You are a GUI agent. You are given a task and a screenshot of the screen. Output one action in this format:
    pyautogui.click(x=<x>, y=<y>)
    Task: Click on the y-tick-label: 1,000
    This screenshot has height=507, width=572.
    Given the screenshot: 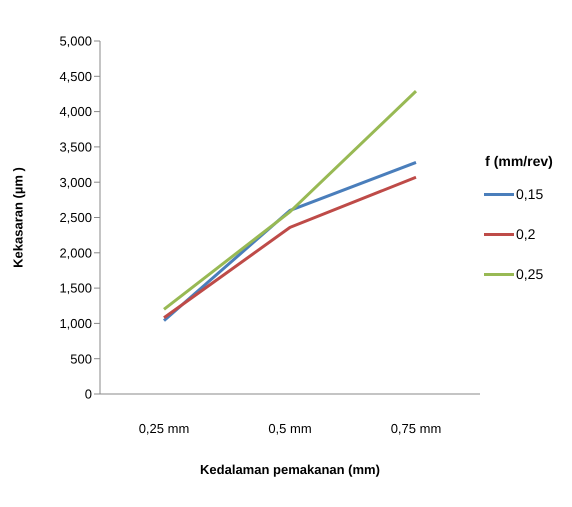 What is the action you would take?
    pyautogui.click(x=75, y=324)
    